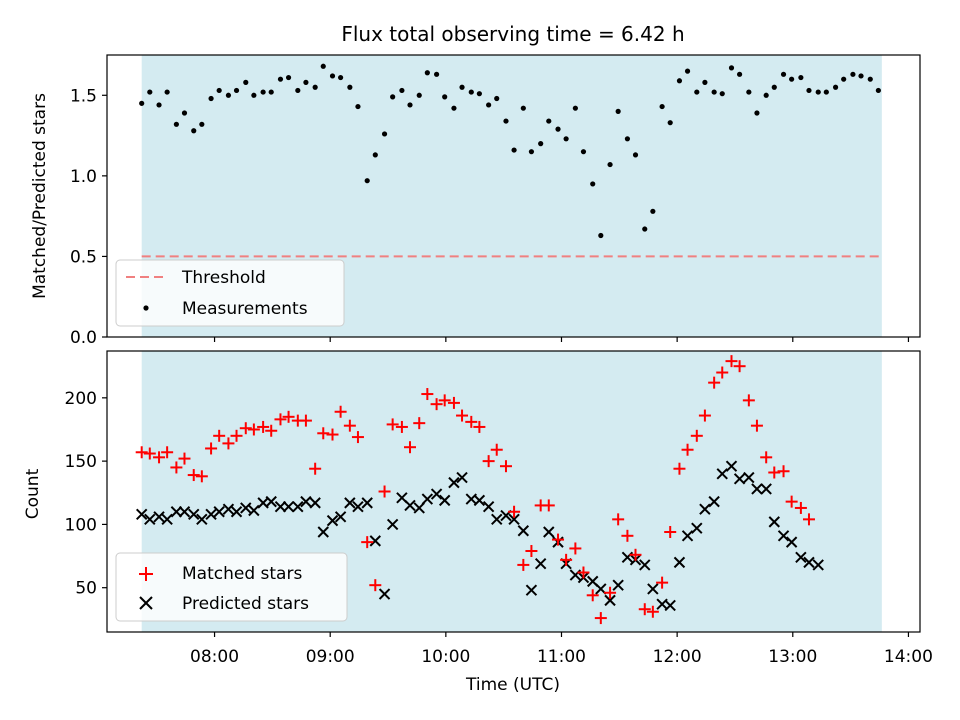  Describe the element at coordinates (86, 589) in the screenshot. I see `bottom-y-tick-label: 50` at that location.